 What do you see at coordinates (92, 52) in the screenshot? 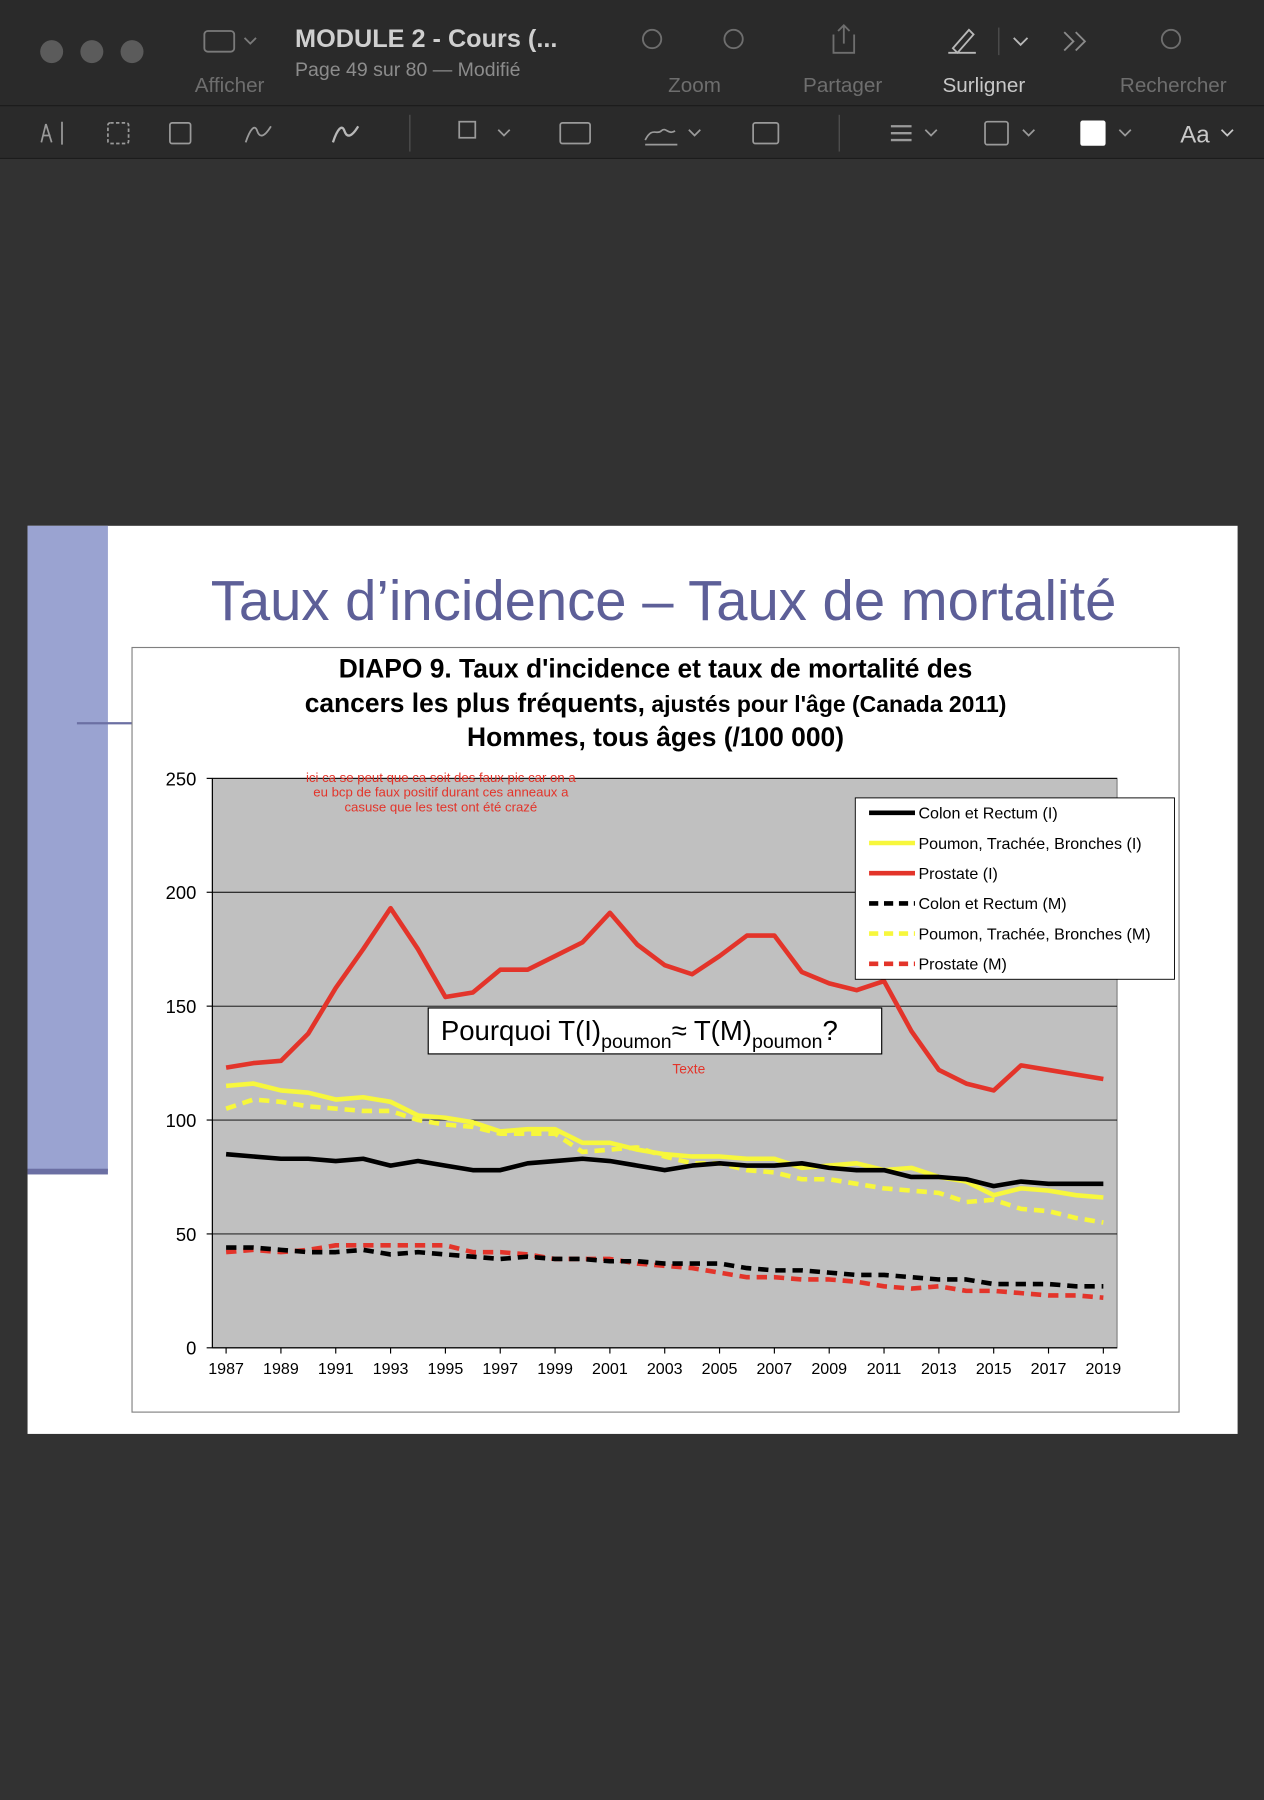
I see `minimize-button` at bounding box center [92, 52].